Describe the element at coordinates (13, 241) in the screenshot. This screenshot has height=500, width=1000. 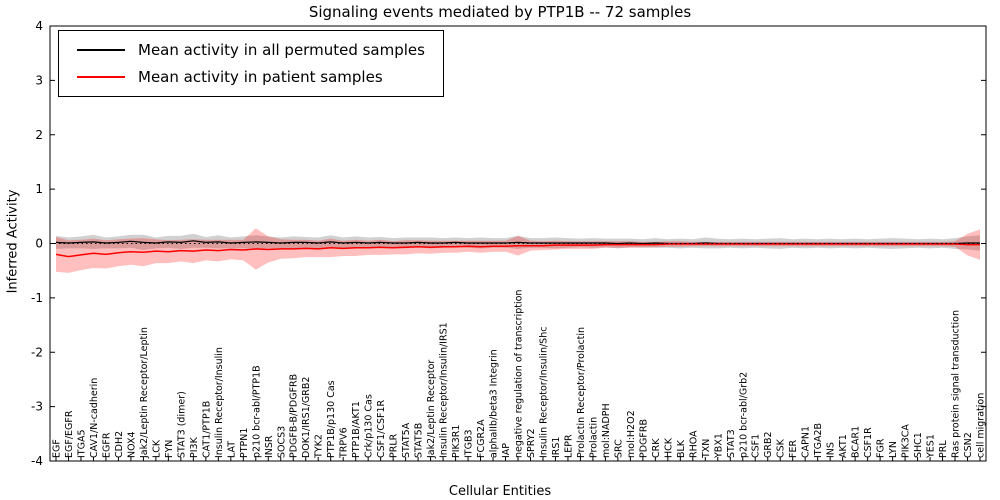
I see `y-axis-title: Inferred Activity` at that location.